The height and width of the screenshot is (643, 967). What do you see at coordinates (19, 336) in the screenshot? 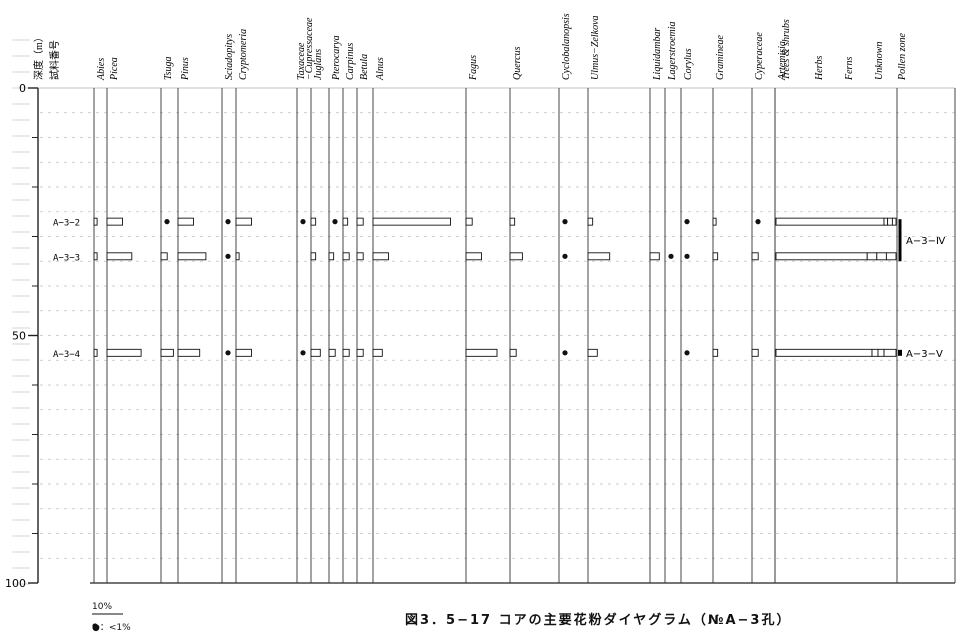
I see `depth-tick-label: 50` at bounding box center [19, 336].